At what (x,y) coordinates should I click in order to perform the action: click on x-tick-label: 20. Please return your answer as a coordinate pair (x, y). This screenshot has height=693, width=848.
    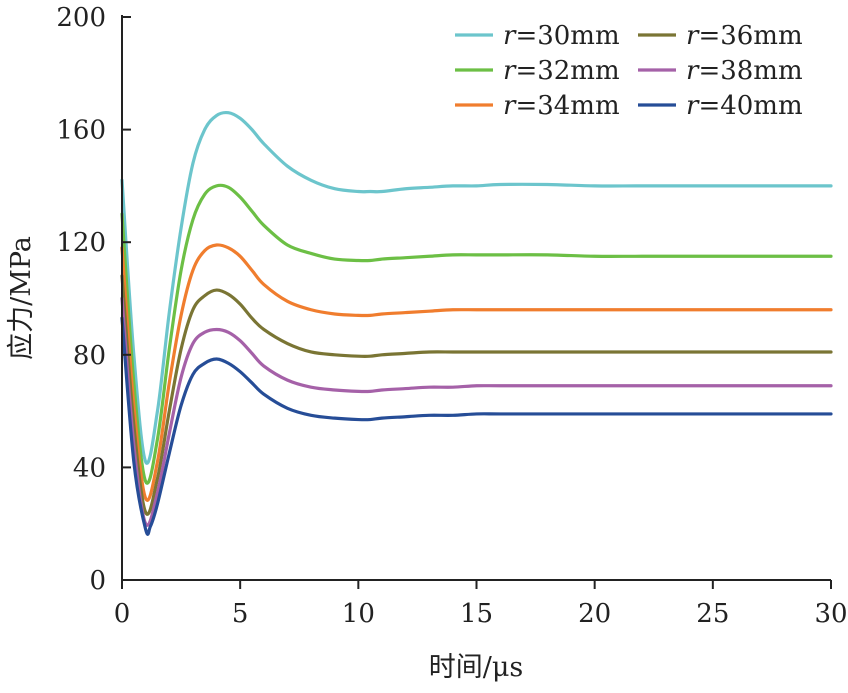
    Looking at the image, I should click on (594, 614).